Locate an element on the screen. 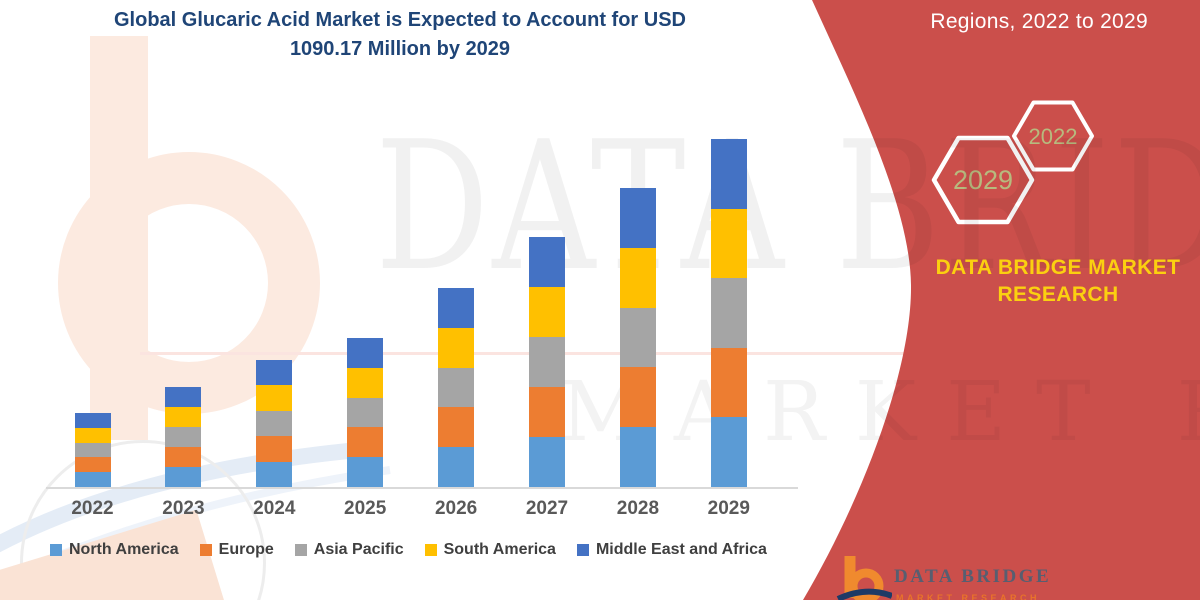  x-label-2025: 2025 is located at coordinates (365, 508).